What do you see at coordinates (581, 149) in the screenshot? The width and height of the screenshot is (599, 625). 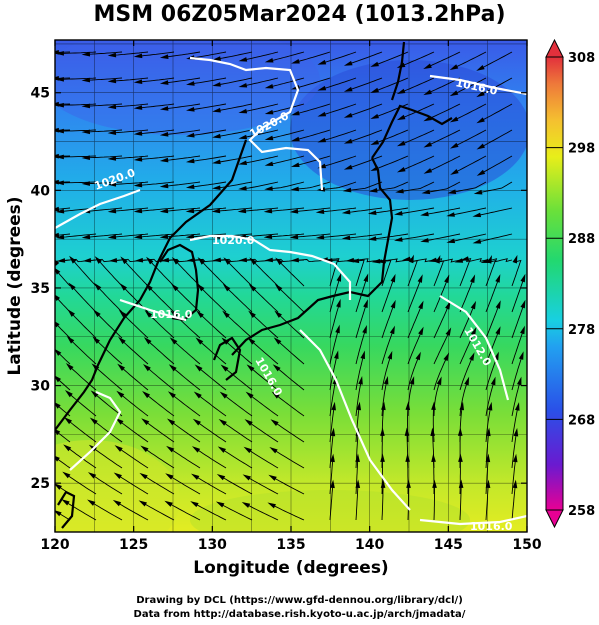 I see `colorbar-tick-label: 298` at bounding box center [581, 149].